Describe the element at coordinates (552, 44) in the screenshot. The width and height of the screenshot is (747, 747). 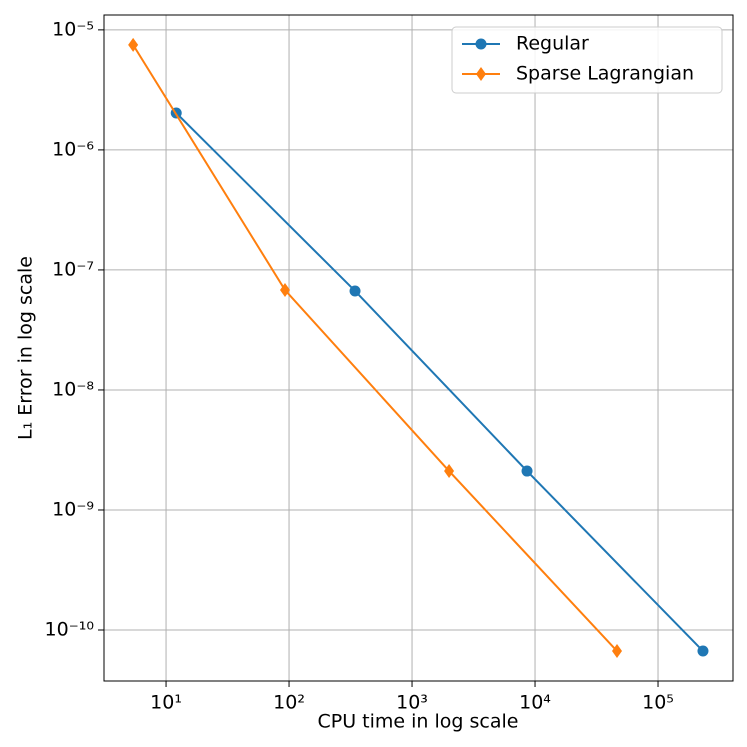
I see `legend-label: Regular` at that location.